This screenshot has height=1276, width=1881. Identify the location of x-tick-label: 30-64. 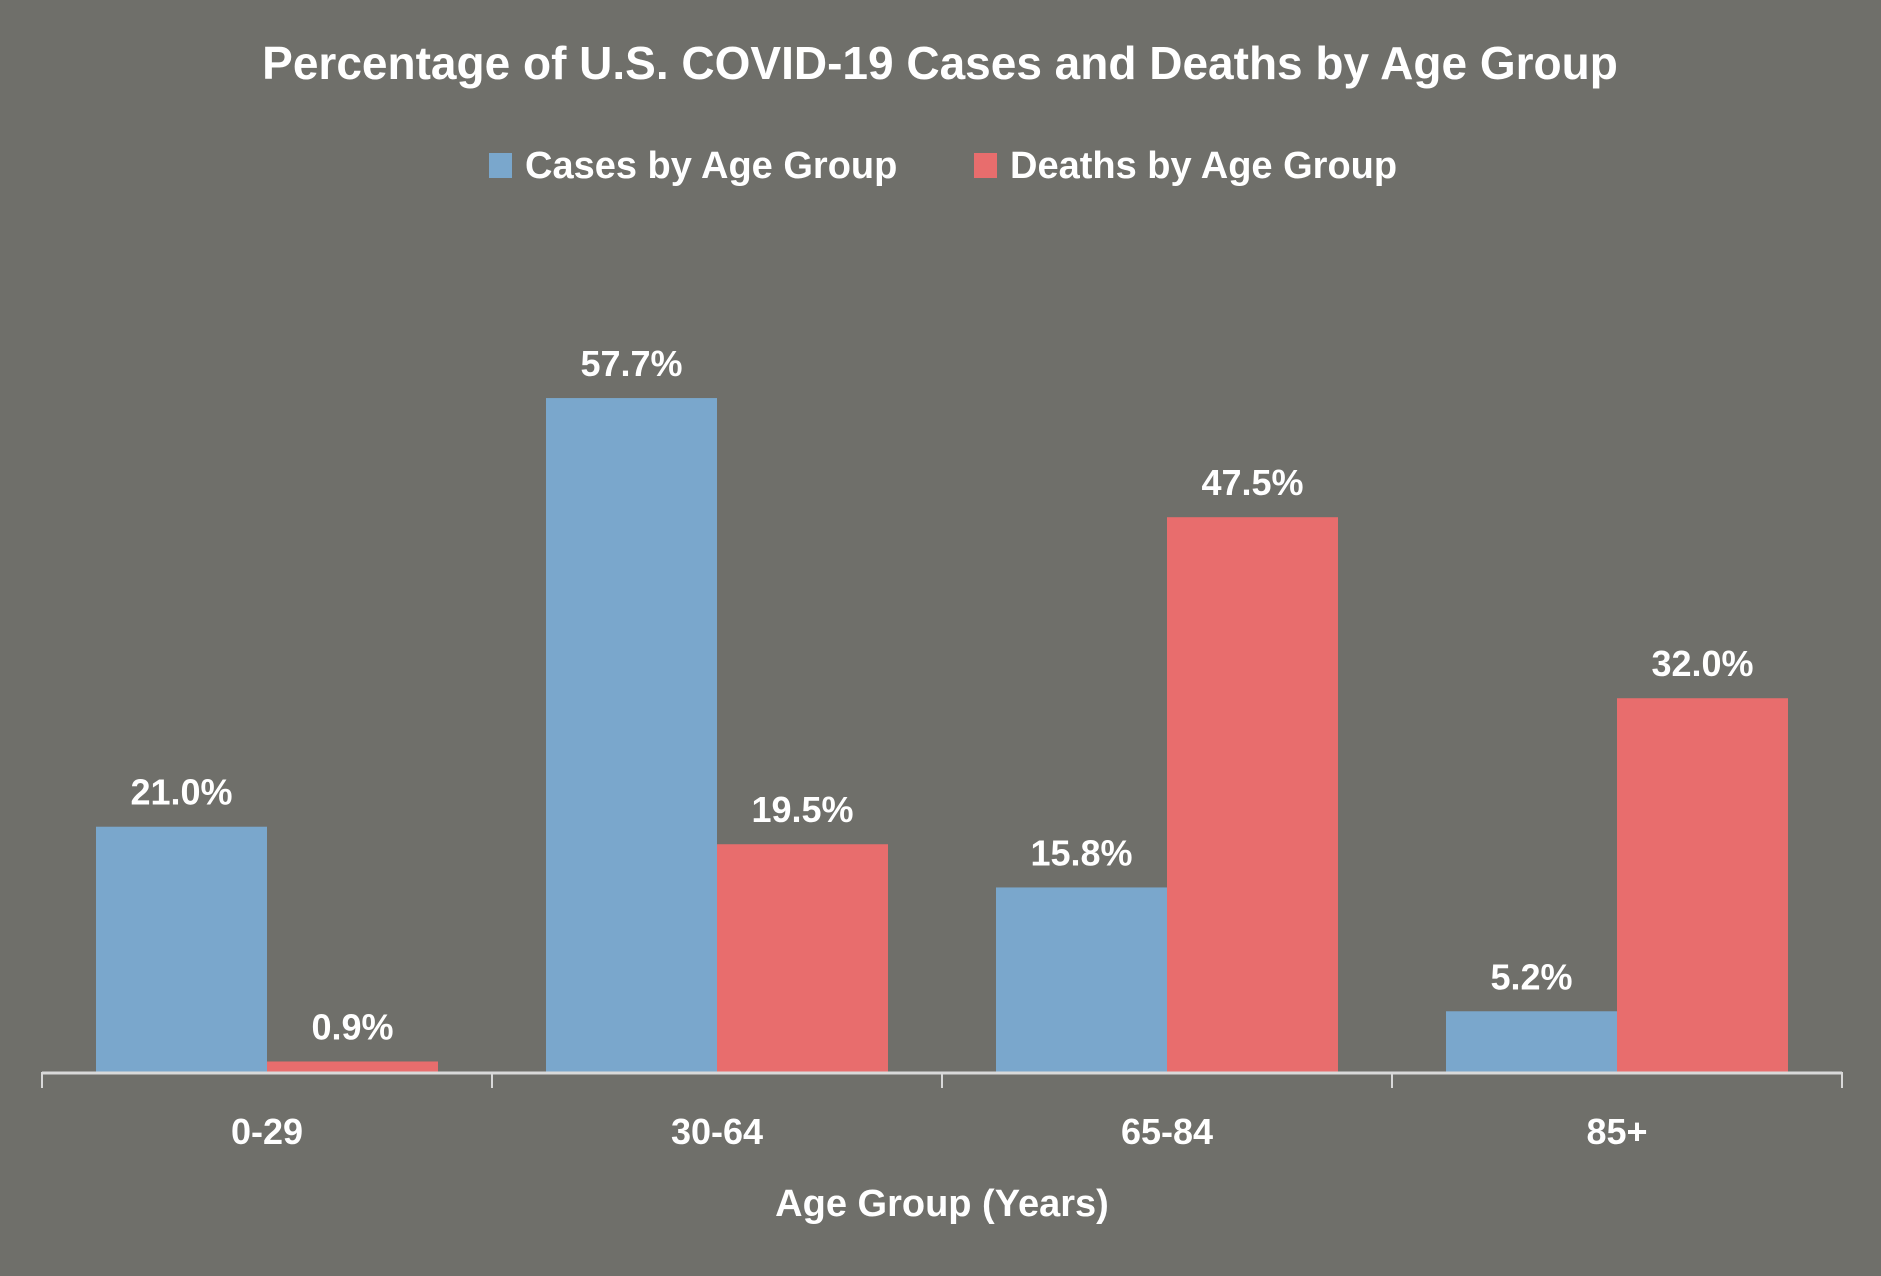
(717, 1131).